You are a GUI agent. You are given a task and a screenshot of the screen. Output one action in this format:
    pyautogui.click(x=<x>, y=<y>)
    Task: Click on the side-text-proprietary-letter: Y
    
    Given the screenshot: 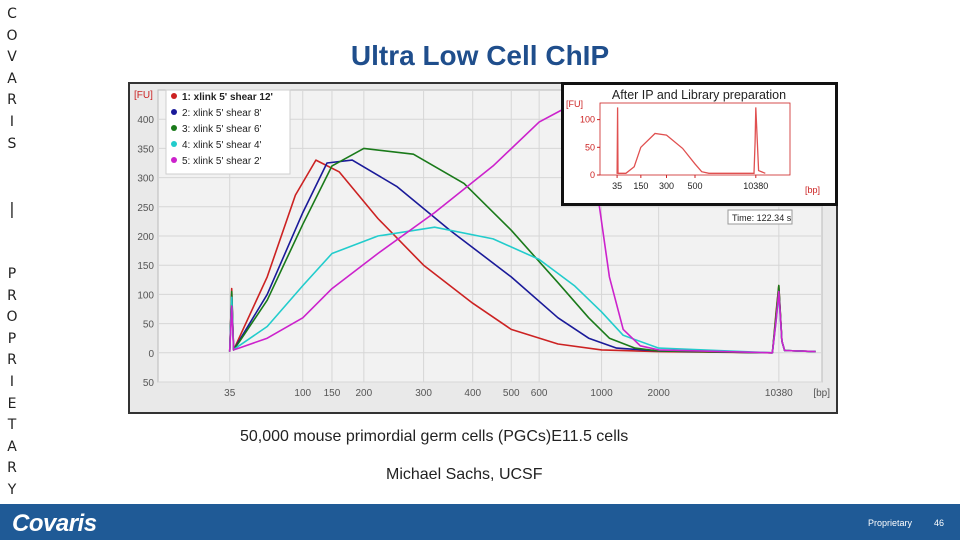 What is the action you would take?
    pyautogui.click(x=12, y=489)
    